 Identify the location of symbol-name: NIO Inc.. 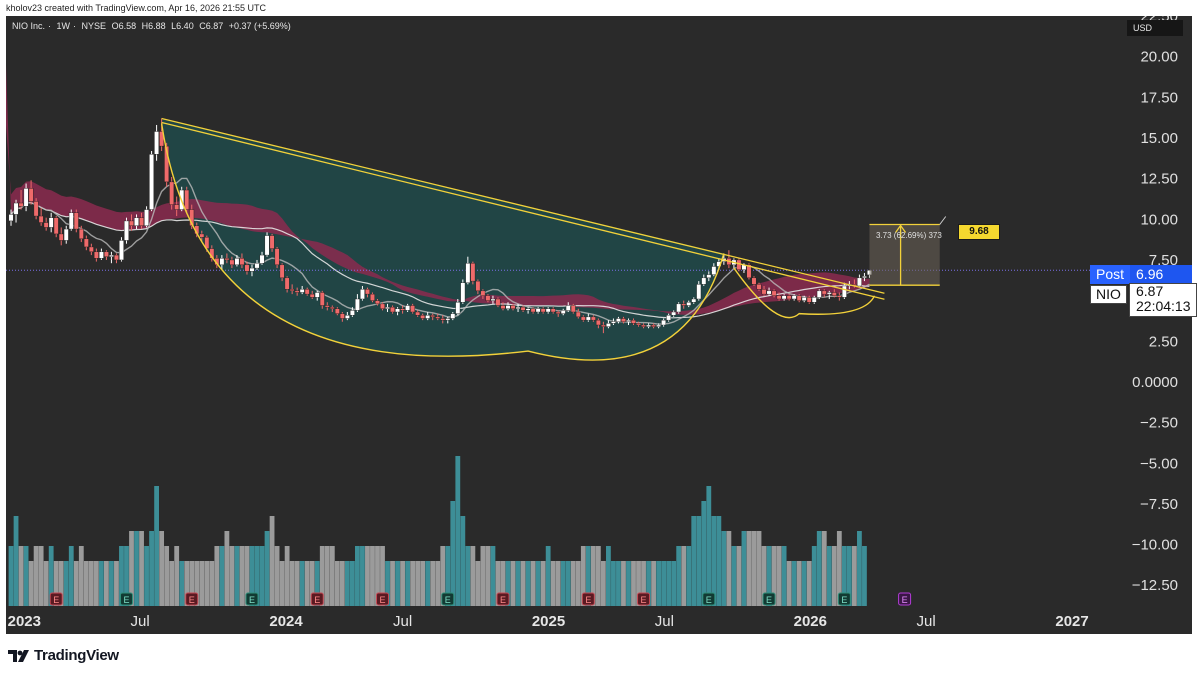
(29, 26).